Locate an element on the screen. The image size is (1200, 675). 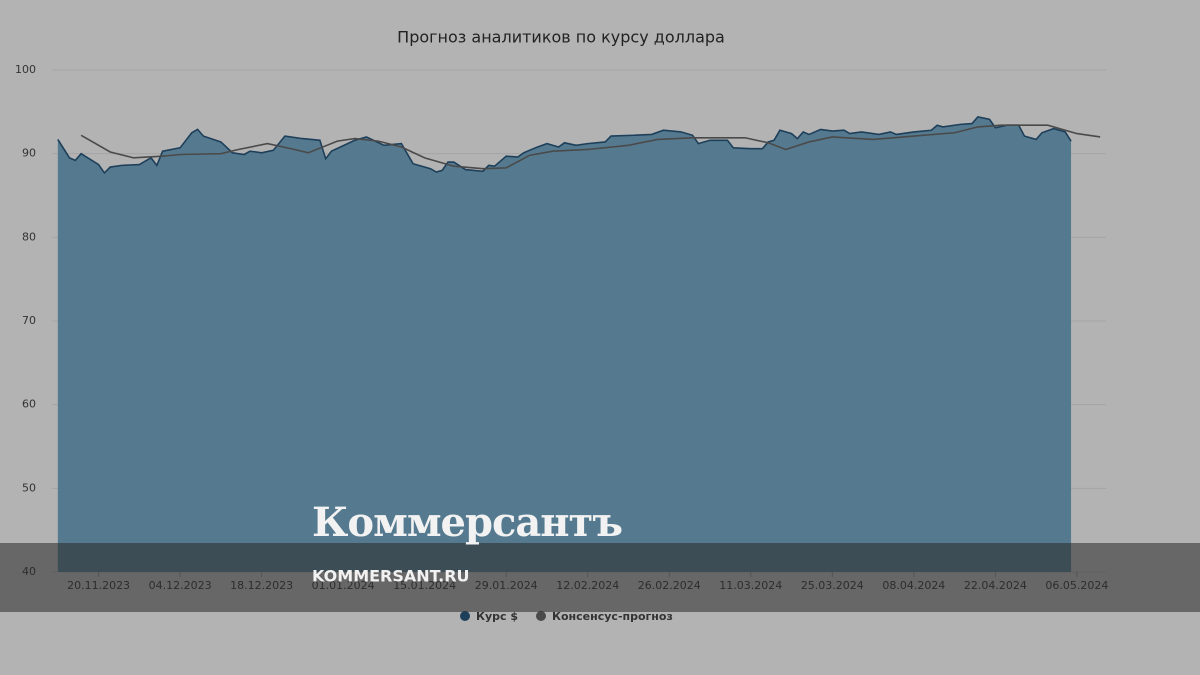
watermark-url: KOMMERSANT.RU is located at coordinates (391, 576).